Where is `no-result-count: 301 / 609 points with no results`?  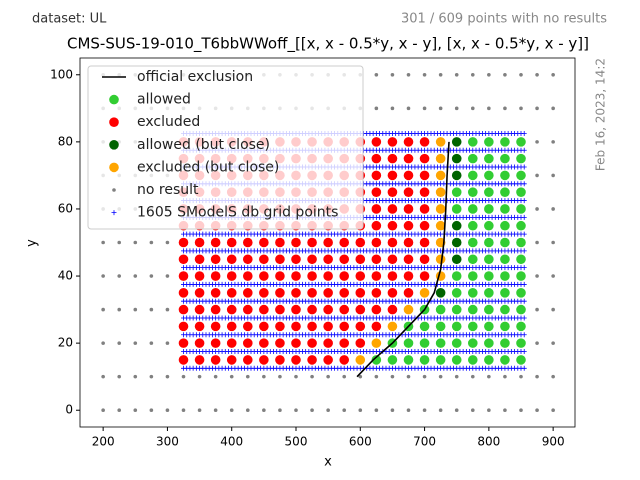
no-result-count: 301 / 609 points with no results is located at coordinates (504, 19).